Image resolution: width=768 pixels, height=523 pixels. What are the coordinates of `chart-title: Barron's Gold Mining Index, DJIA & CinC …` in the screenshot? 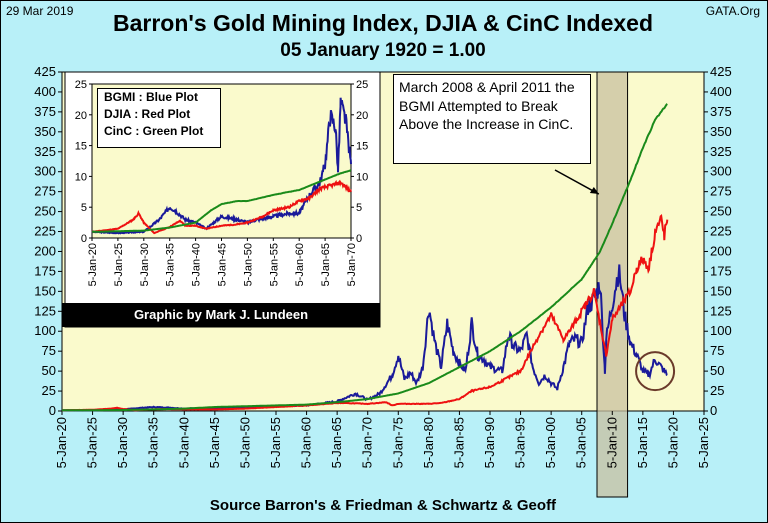 It's located at (383, 23).